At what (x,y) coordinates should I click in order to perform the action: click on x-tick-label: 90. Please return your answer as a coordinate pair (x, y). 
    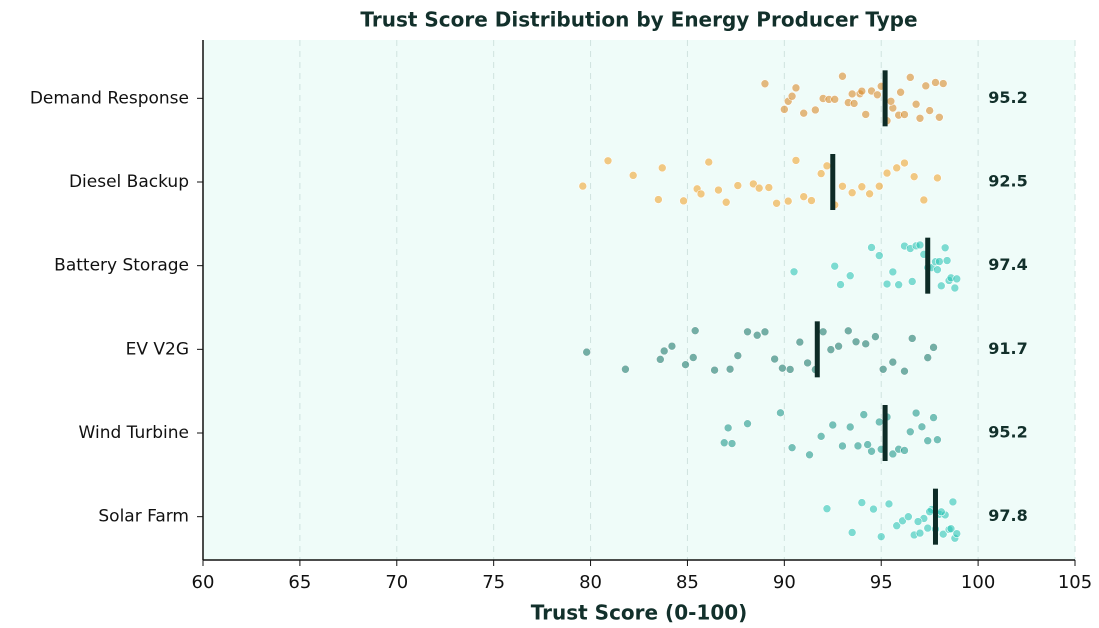
    Looking at the image, I should click on (784, 582).